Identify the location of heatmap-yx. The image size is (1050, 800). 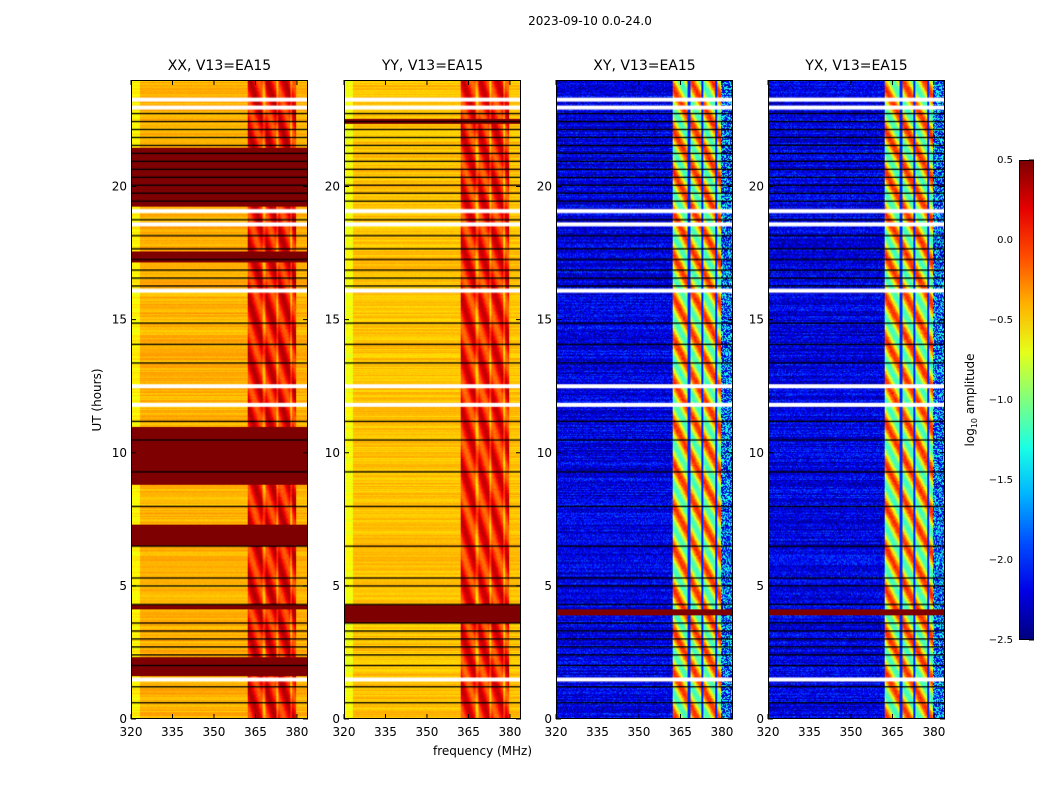
(856, 399).